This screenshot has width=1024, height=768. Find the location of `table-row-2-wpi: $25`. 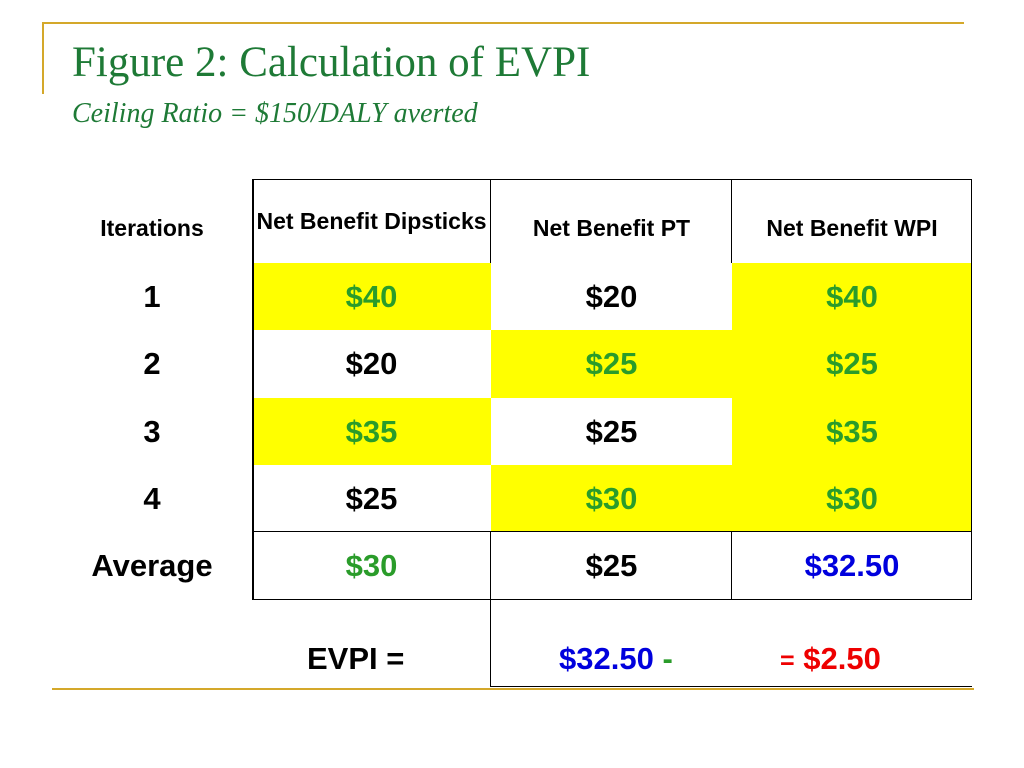

table-row-2-wpi: $25 is located at coordinates (852, 363).